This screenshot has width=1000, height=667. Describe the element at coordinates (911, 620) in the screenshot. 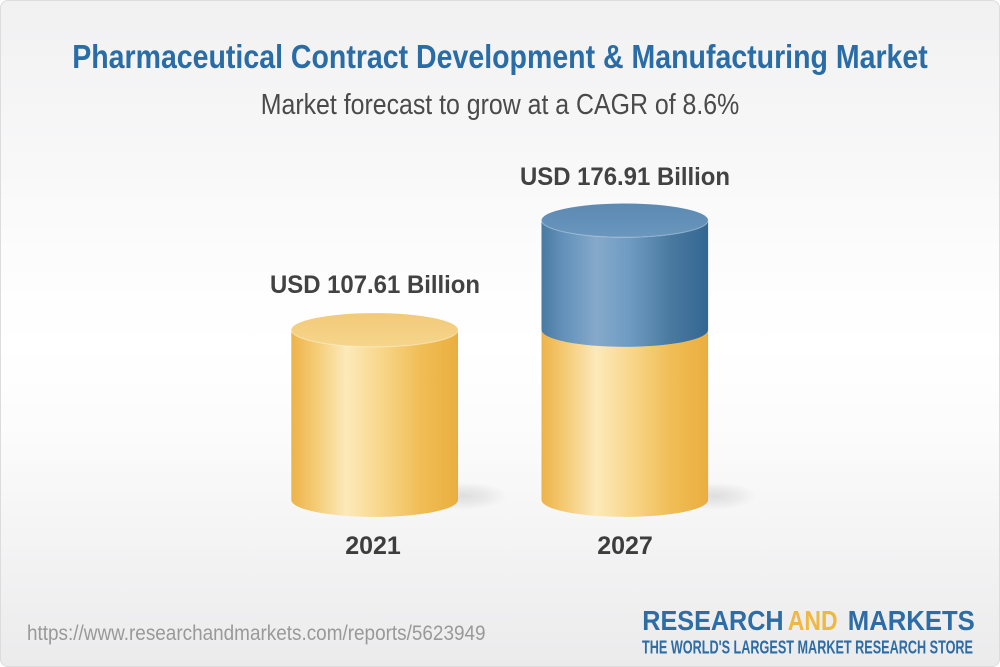

I see `svg-text: MARKETS` at that location.